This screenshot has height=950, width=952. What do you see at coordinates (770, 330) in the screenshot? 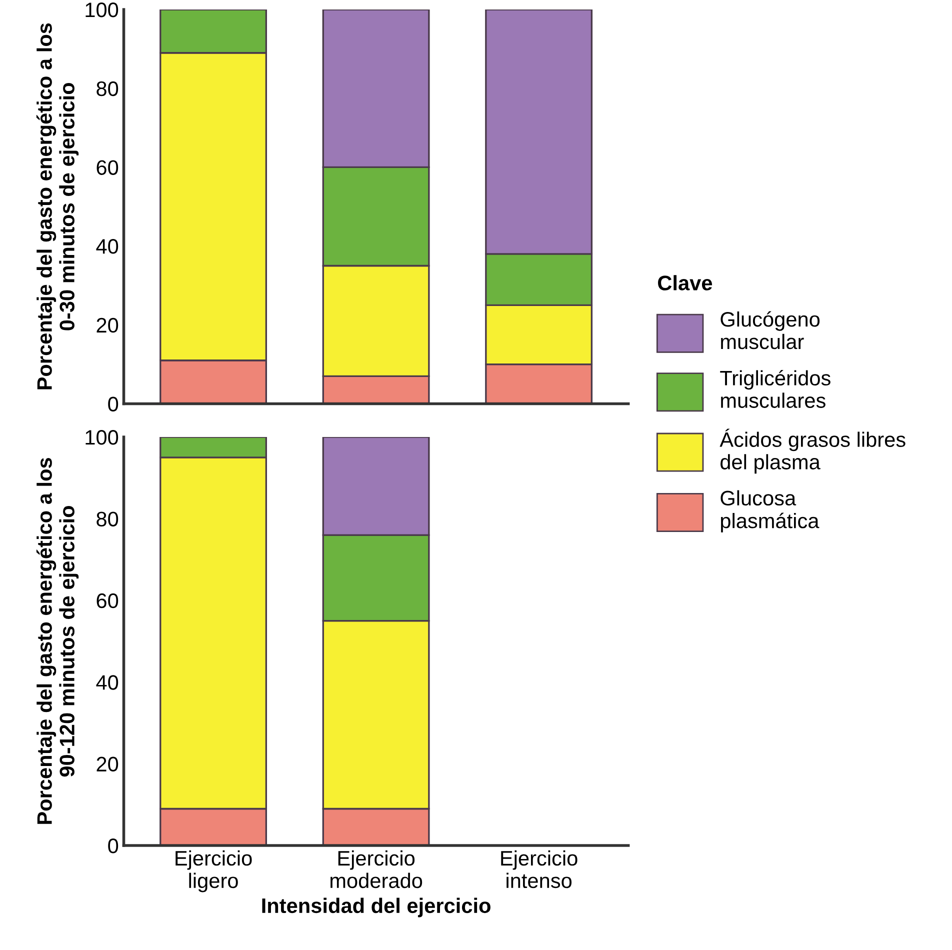
I see `legend-label: Glucógeno muscular` at bounding box center [770, 330].